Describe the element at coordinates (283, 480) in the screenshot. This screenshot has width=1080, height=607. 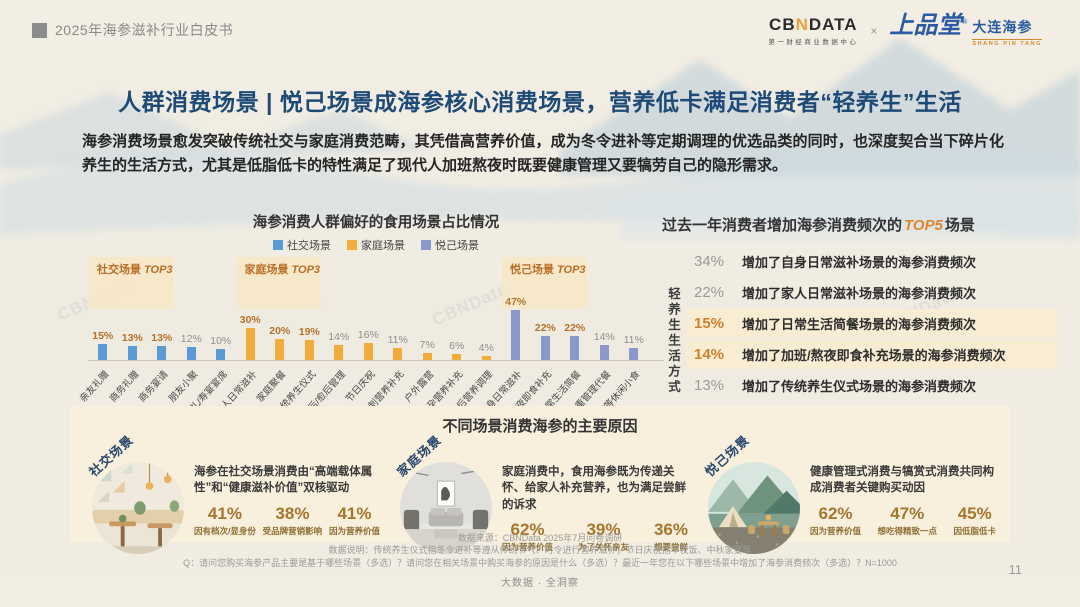
I see `card-description: 海参在社交场景消费由“高端载体属性”和“健康滋补价值”双核驱动` at that location.